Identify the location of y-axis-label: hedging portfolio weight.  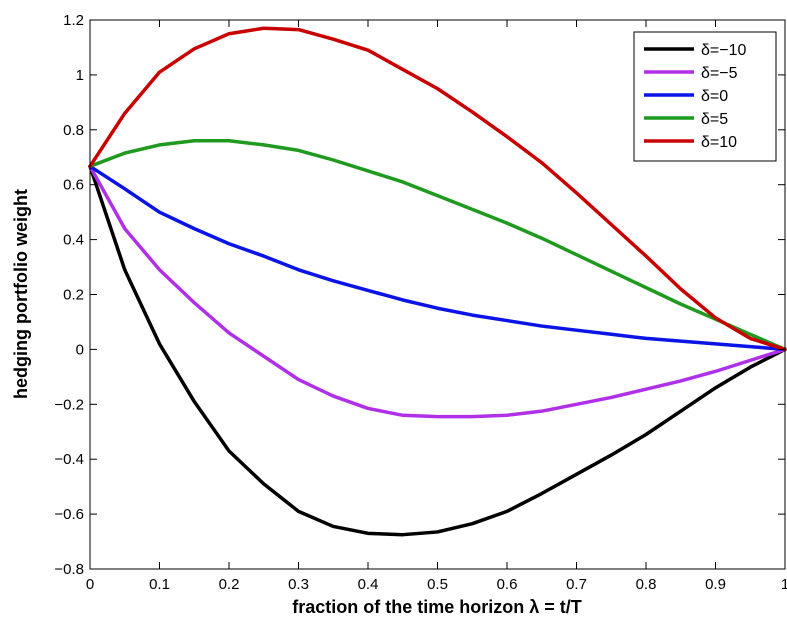
(21, 294).